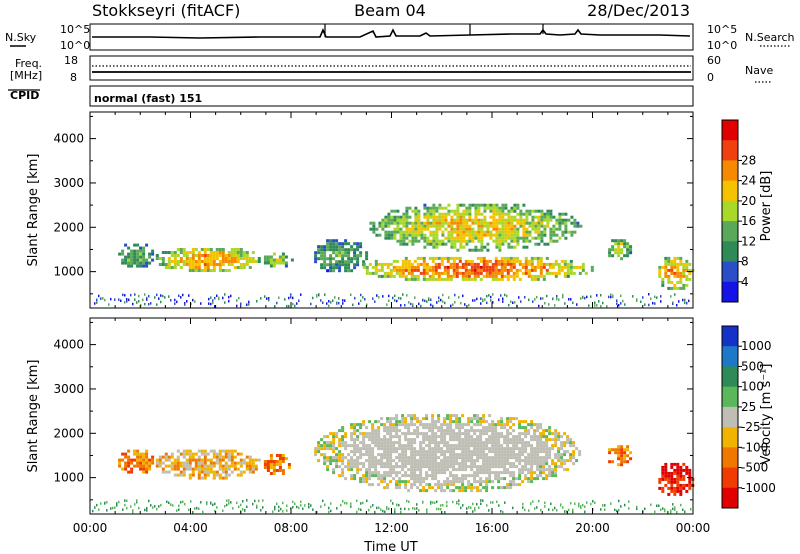 The image size is (800, 554). What do you see at coordinates (638, 10) in the screenshot?
I see `date-title: 28/Dec/2013` at bounding box center [638, 10].